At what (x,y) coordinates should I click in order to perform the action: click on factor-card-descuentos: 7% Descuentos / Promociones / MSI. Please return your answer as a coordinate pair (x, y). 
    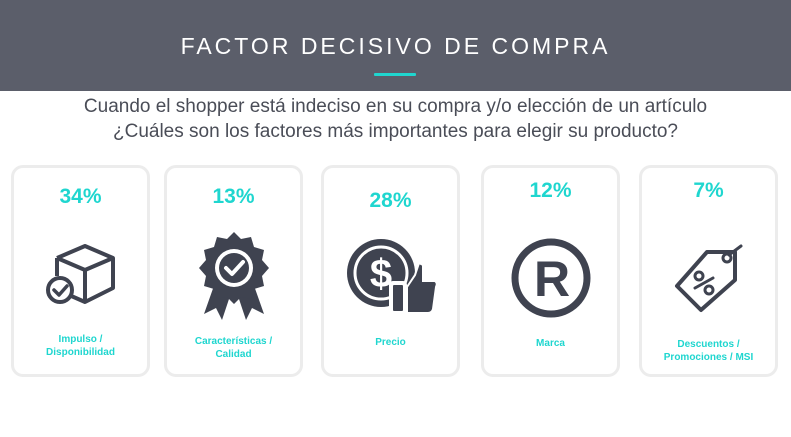
    Looking at the image, I should click on (708, 271).